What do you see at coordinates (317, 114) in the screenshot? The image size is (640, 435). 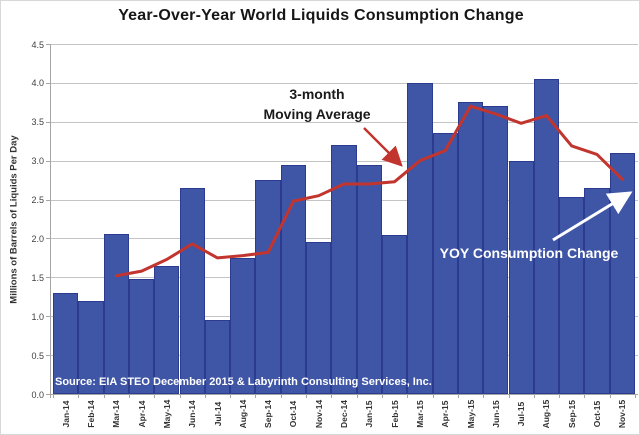 I see `annotation-text: Moving Average` at bounding box center [317, 114].